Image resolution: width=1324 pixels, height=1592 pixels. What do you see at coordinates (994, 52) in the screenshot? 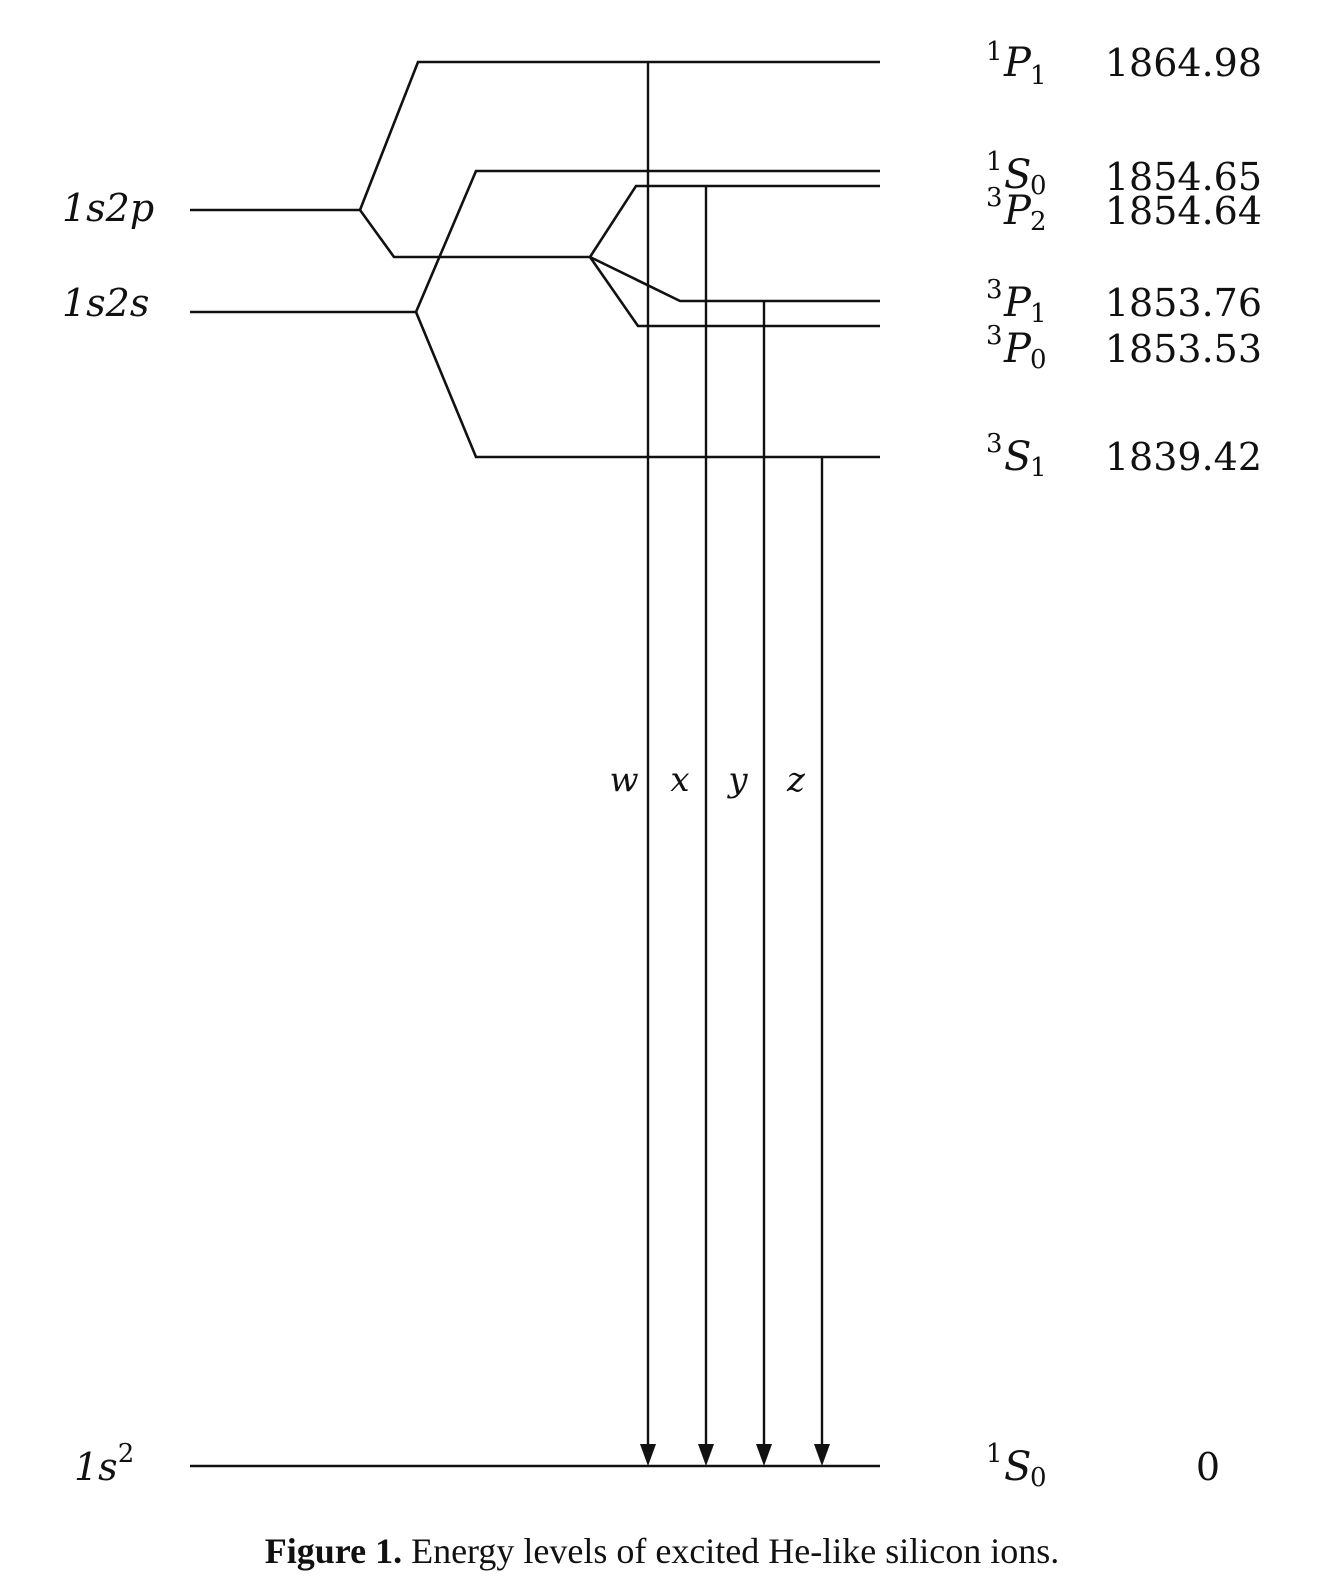
I see `term-1P1-mult: 1` at bounding box center [994, 52].